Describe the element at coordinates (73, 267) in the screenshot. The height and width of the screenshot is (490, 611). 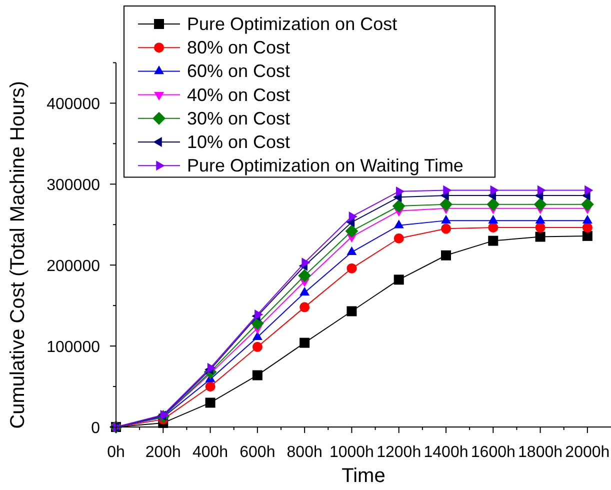
I see `y-tick-label: 200000` at that location.